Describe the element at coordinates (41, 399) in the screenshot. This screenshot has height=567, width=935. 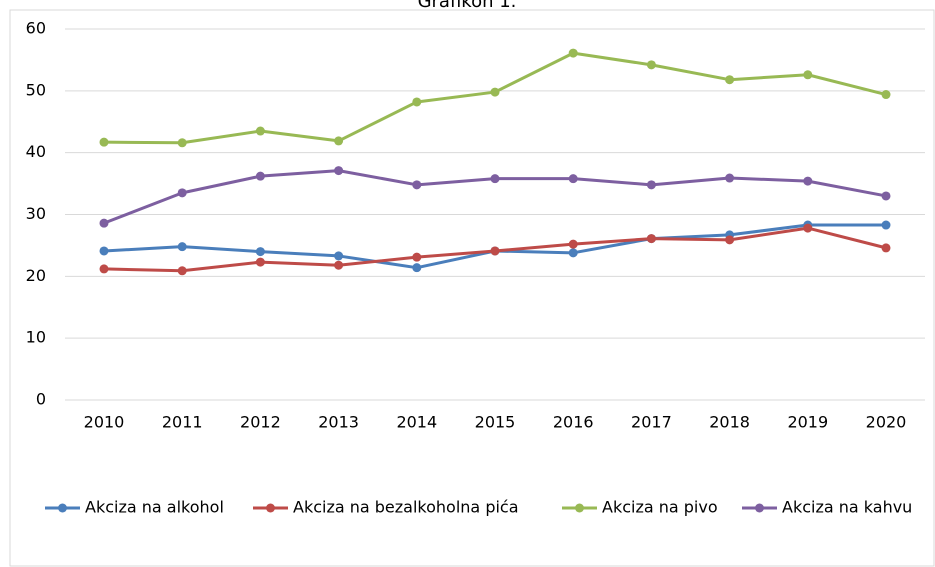
I see `y-tick-label: 0` at that location.